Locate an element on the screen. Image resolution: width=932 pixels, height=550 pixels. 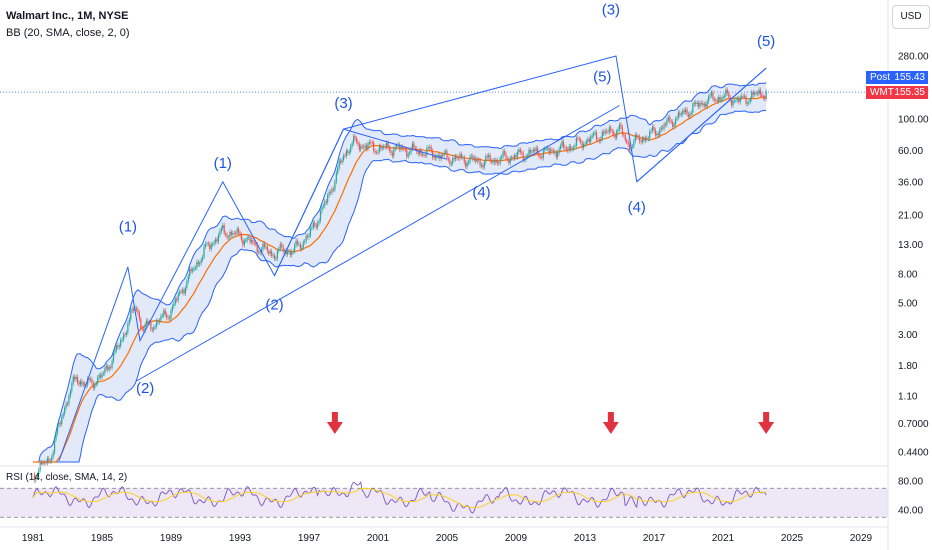
price-axis-tick: 0.4400 is located at coordinates (913, 453).